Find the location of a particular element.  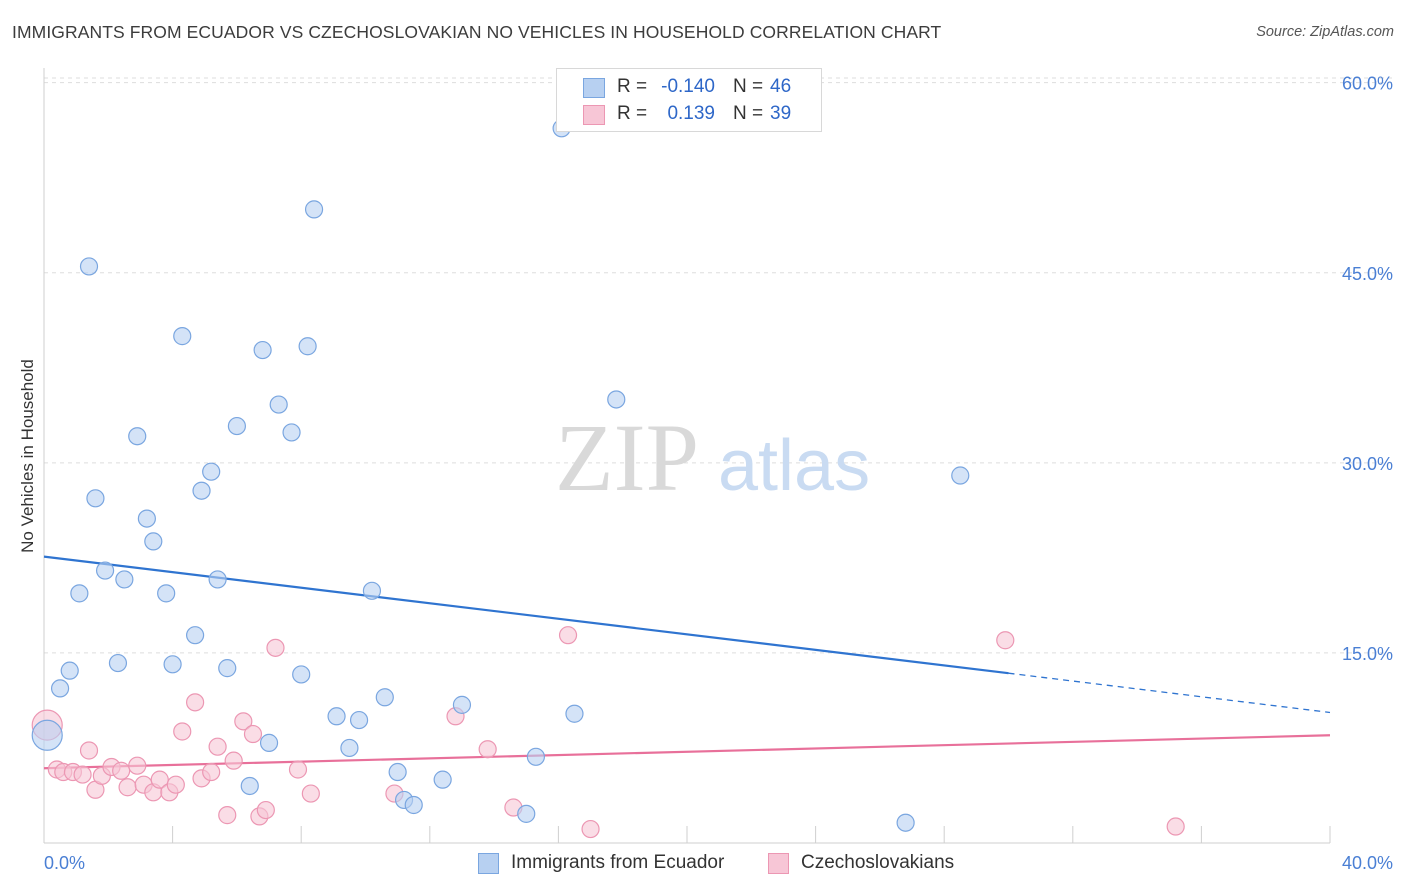

legend-r-value: 0.139 is located at coordinates (691, 113).